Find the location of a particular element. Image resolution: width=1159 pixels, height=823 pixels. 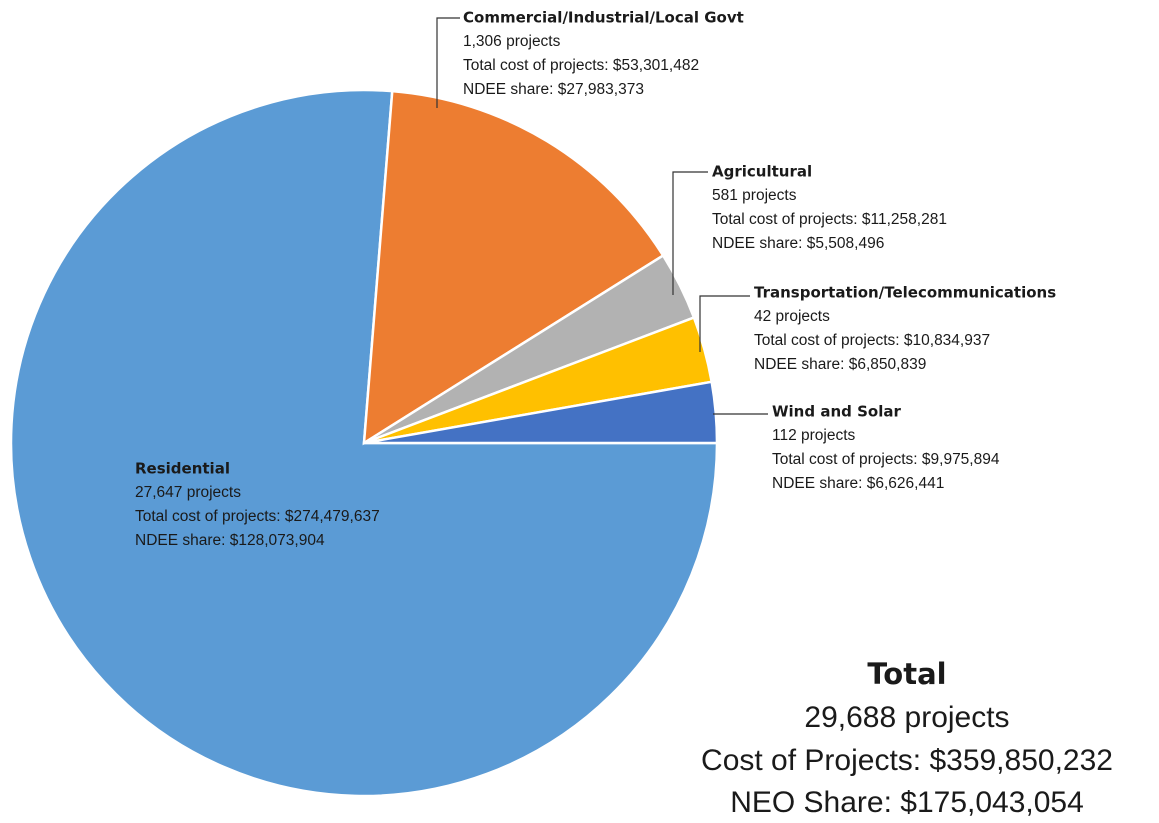

label-projects: 1,306 projects is located at coordinates (512, 41).